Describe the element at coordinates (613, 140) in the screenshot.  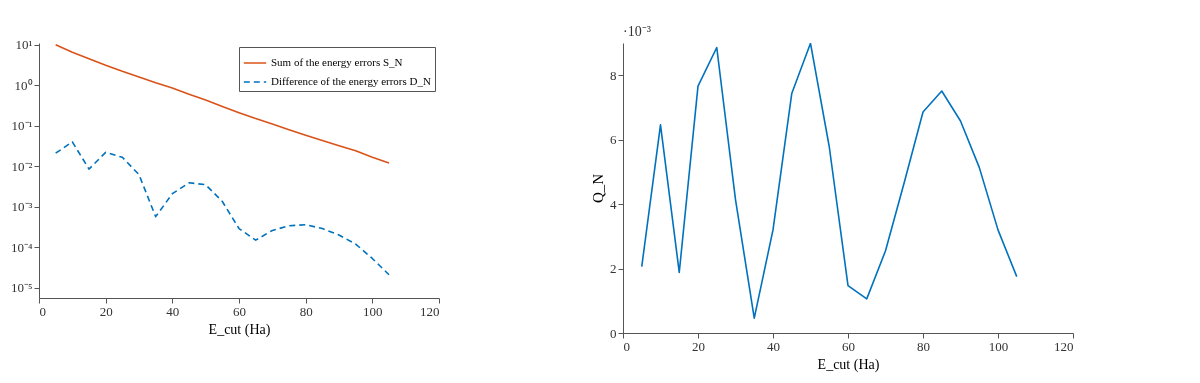
I see `y-tick-label: 6` at that location.